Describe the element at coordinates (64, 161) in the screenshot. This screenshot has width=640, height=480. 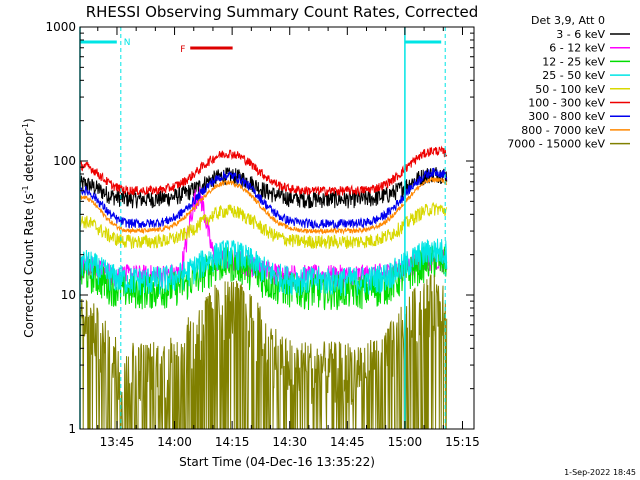
I see `y-tick-label: 100` at that location.